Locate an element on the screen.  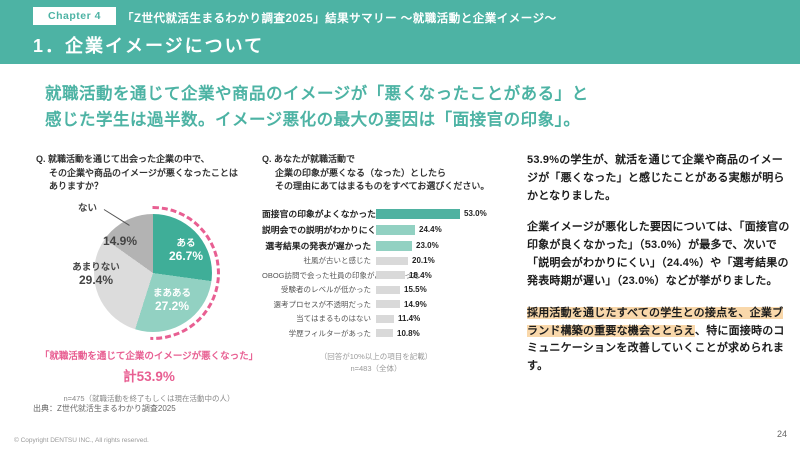
bar-value-label: 15.5% is located at coordinates (415, 290).